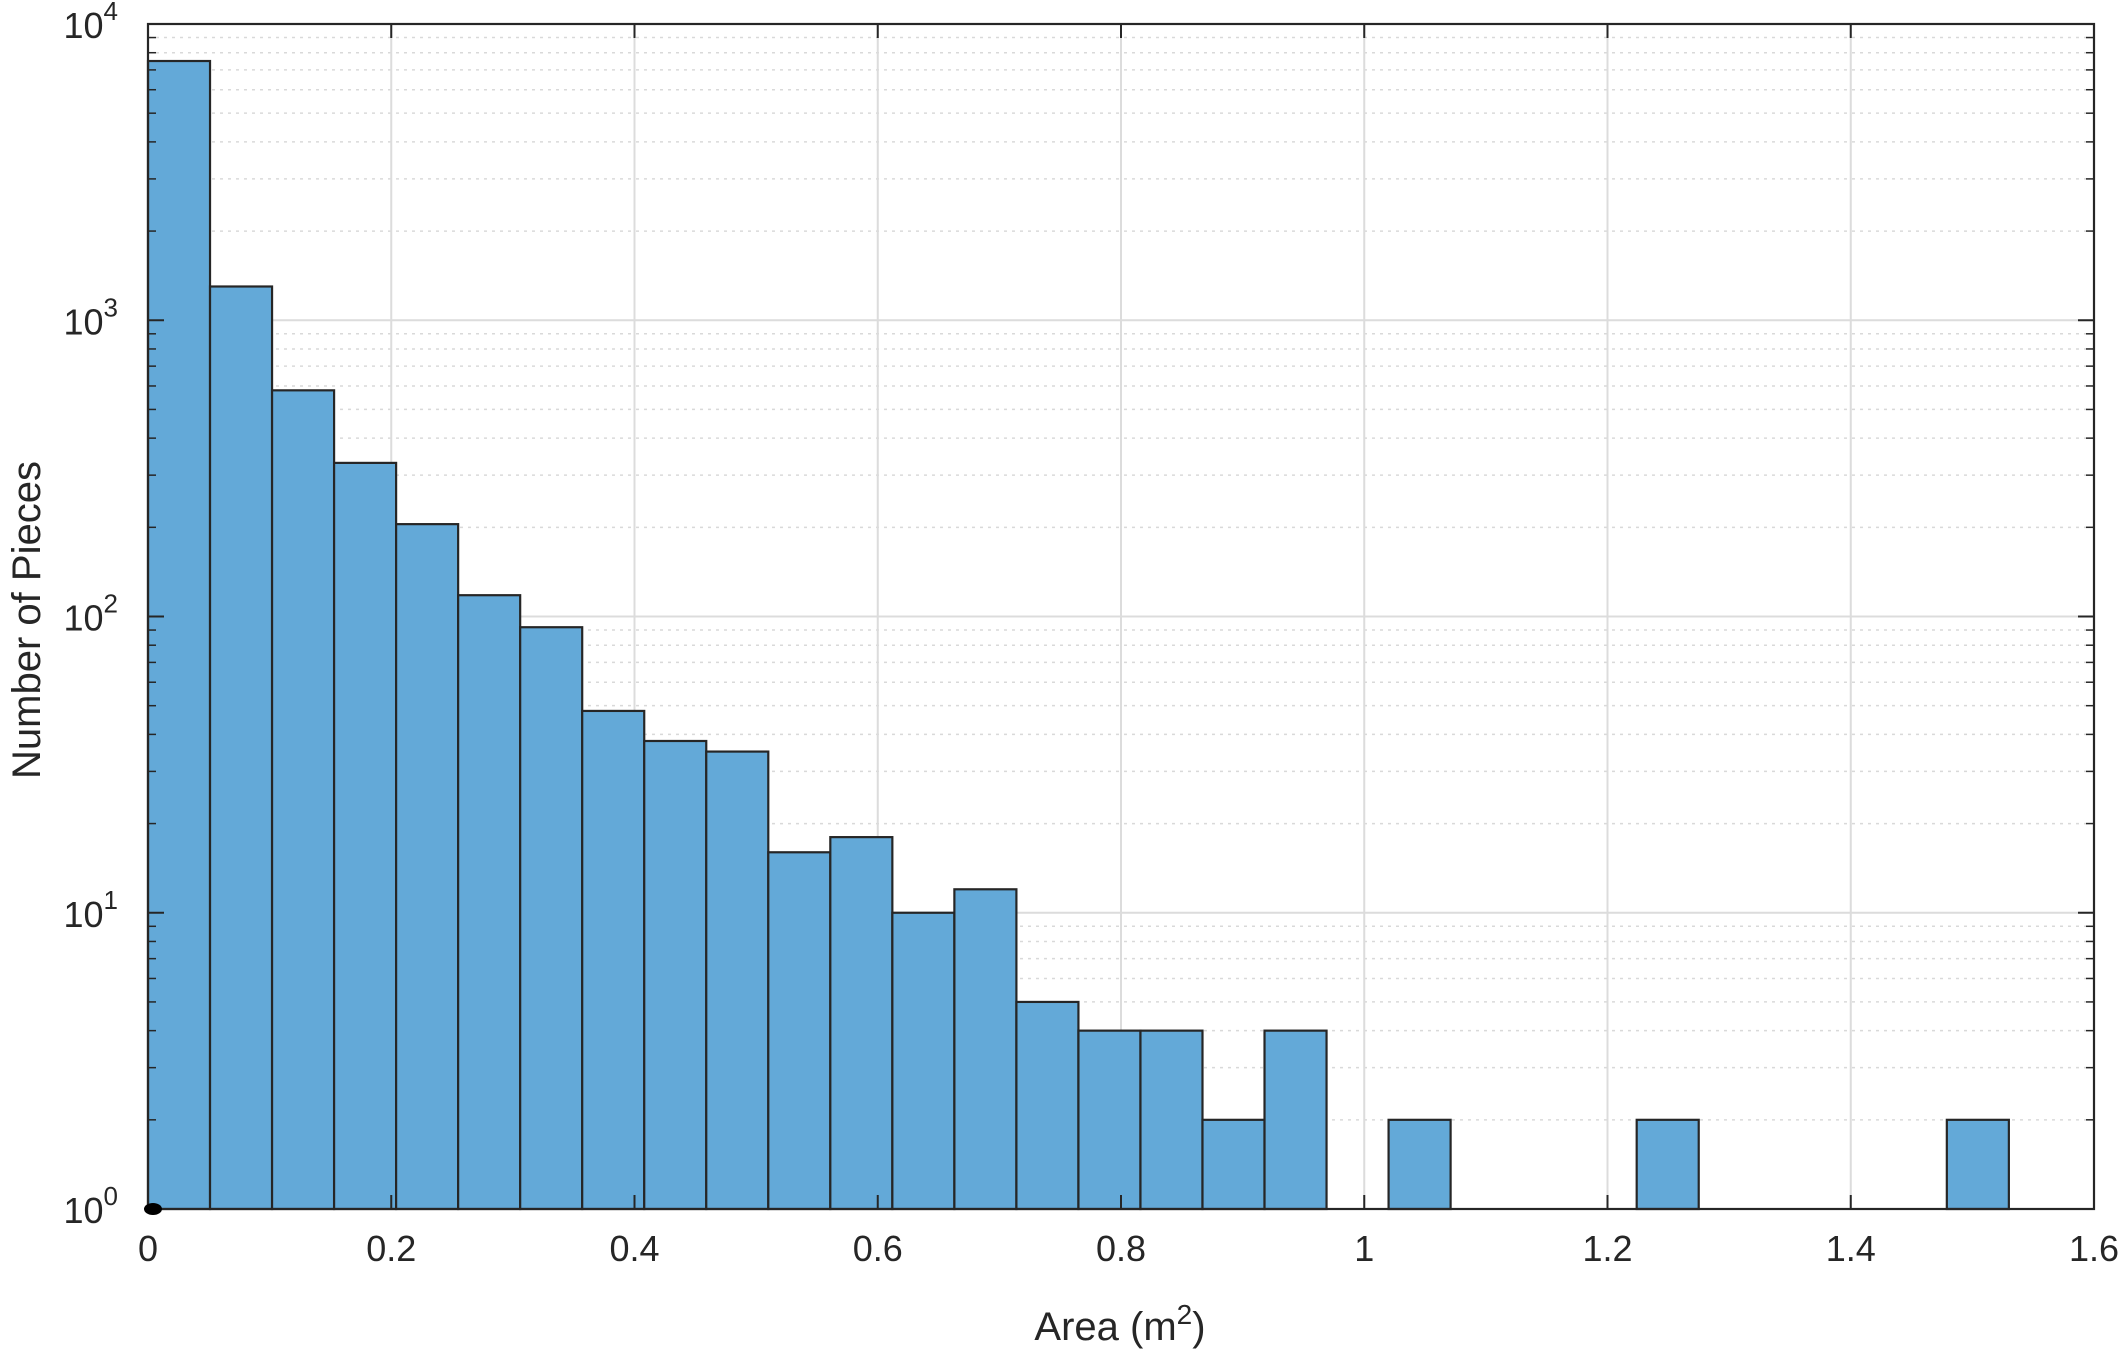  What do you see at coordinates (111, 13) in the screenshot?
I see `y-tick-label-exponent: 4` at bounding box center [111, 13].